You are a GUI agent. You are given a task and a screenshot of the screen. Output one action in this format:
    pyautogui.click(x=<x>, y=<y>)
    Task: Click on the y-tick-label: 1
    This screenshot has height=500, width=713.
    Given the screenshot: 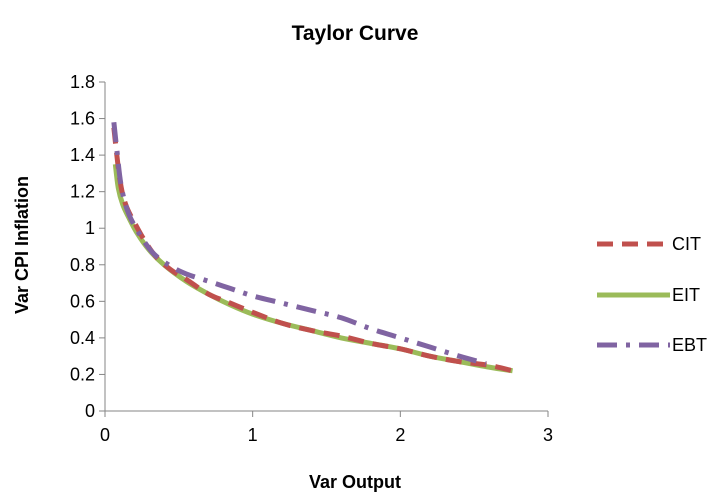 What is the action you would take?
    pyautogui.click(x=90, y=228)
    